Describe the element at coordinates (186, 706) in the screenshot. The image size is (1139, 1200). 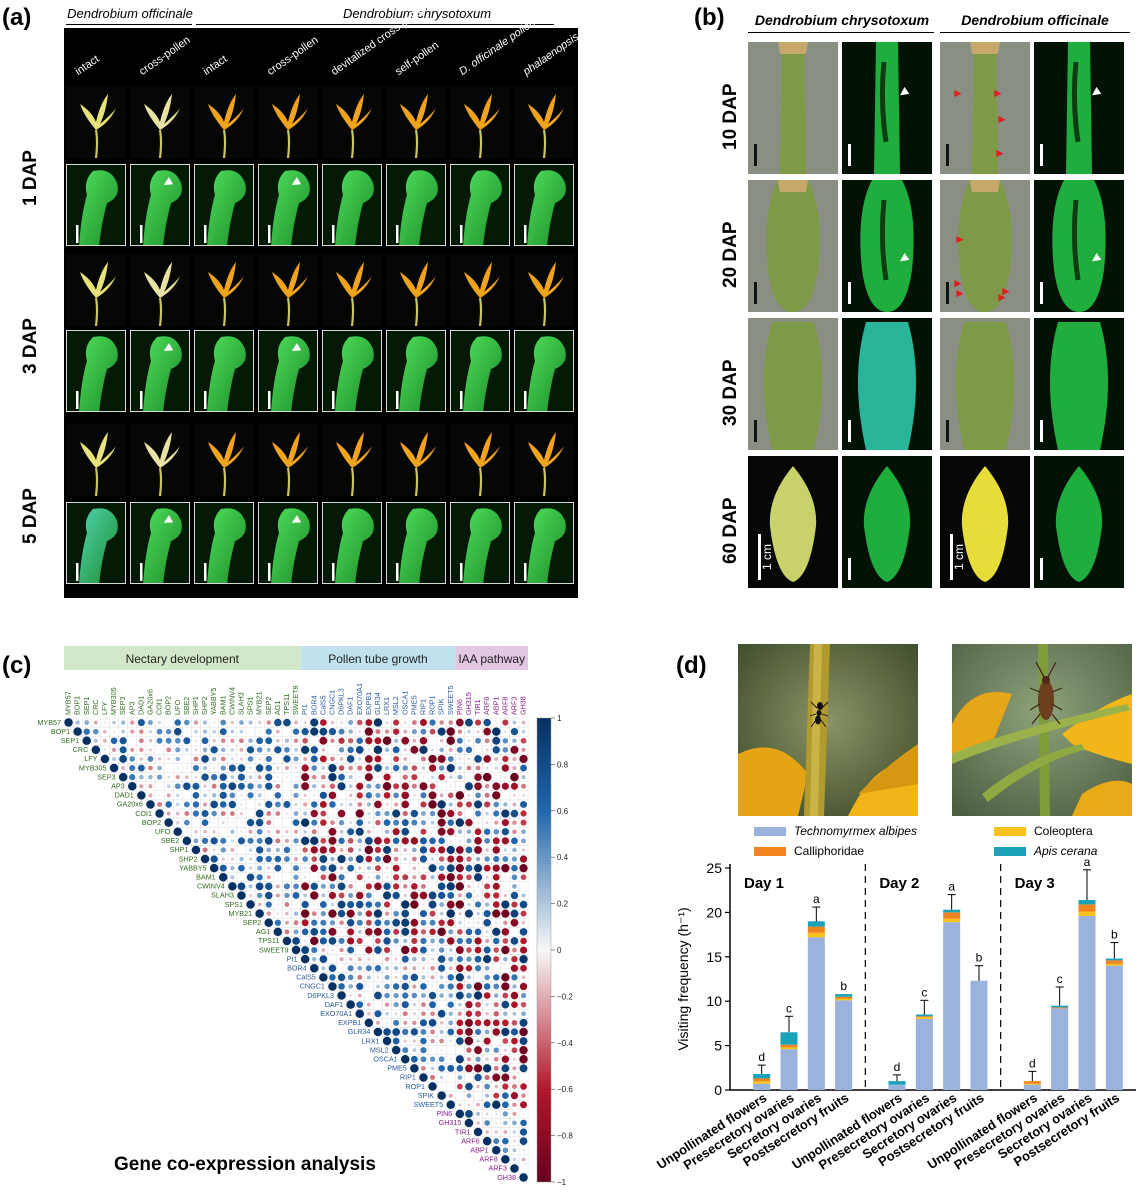
I see `column-gene-label: SBE2` at that location.